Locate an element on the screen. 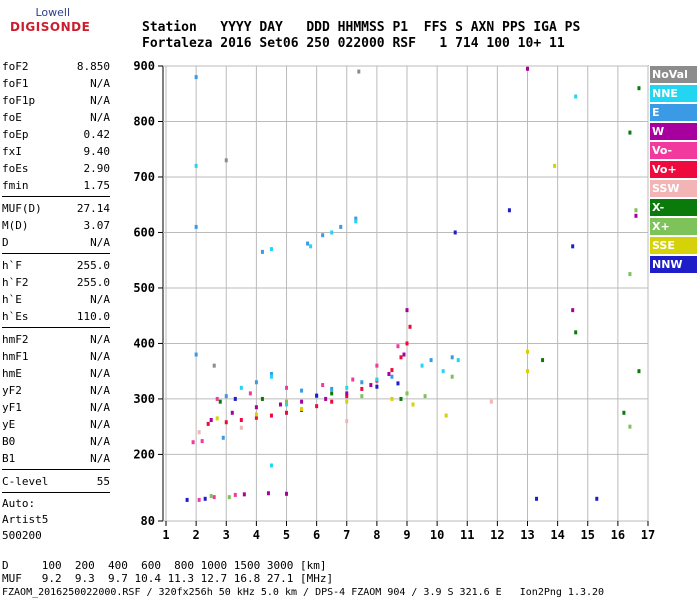 Image resolution: width=700 pixels, height=600 pixels. param-row: B0 N/A is located at coordinates (56, 441).